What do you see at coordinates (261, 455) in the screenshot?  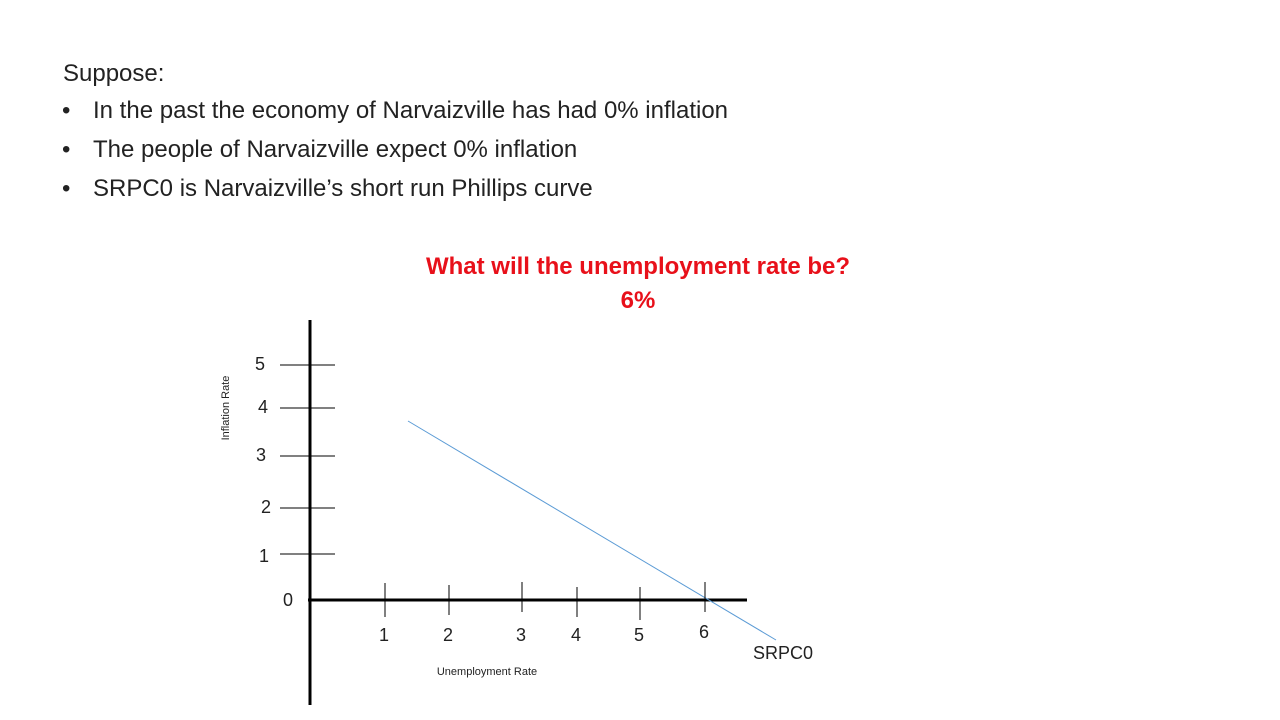 I see `y-tick-label: 3` at bounding box center [261, 455].